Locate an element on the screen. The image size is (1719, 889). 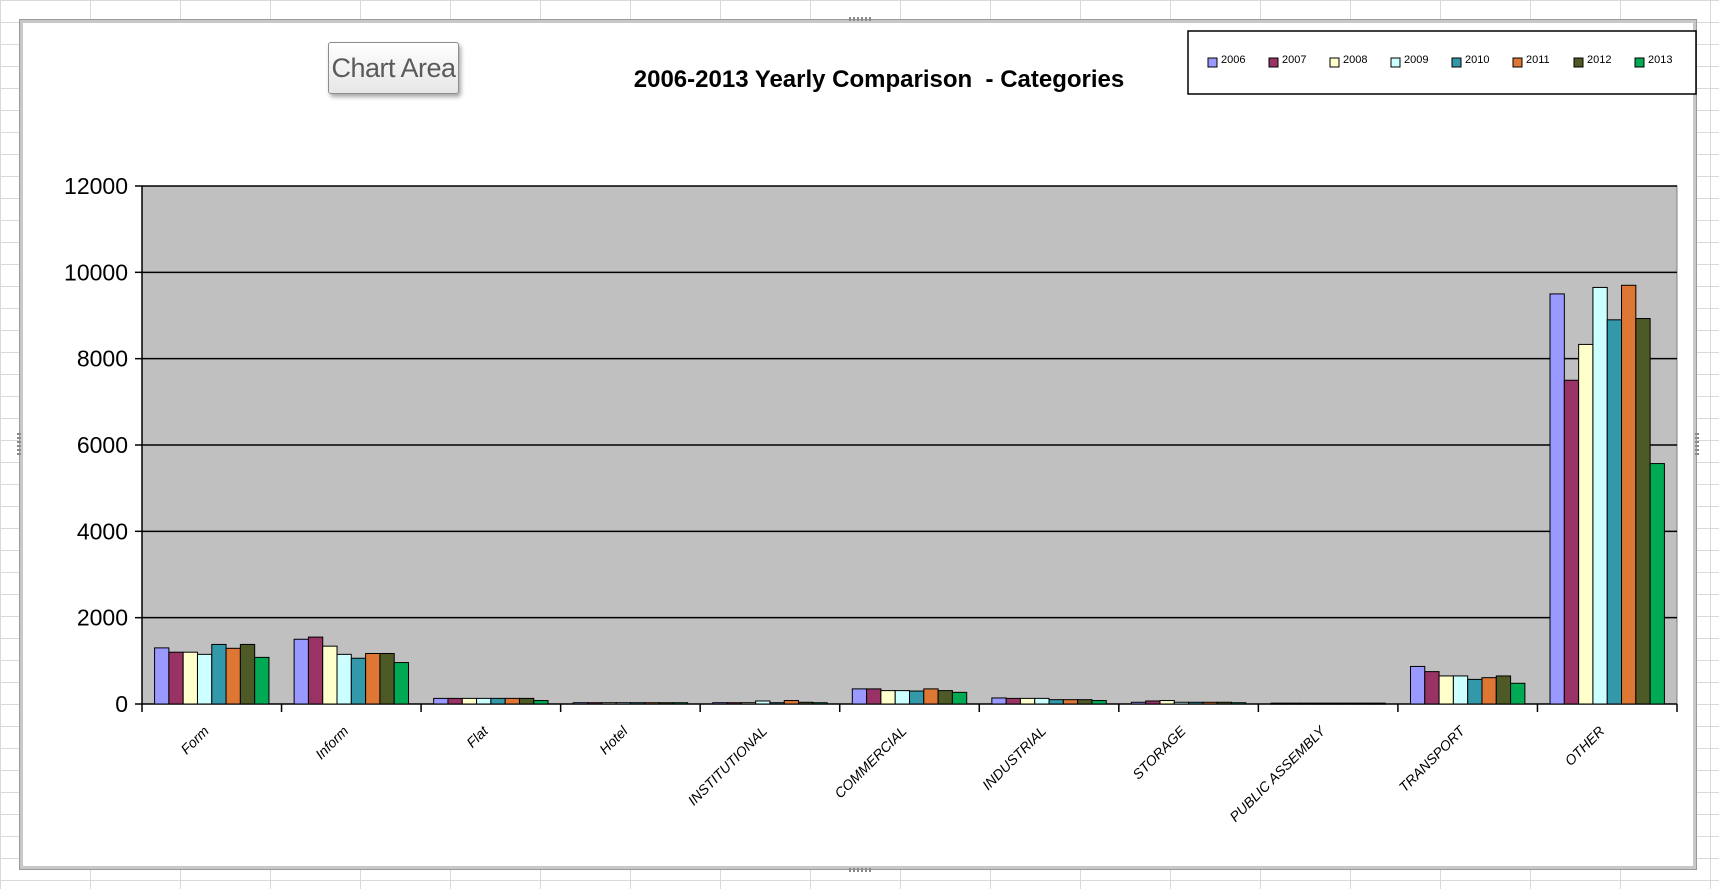
legend-swatch-2012 is located at coordinates (1578, 62).